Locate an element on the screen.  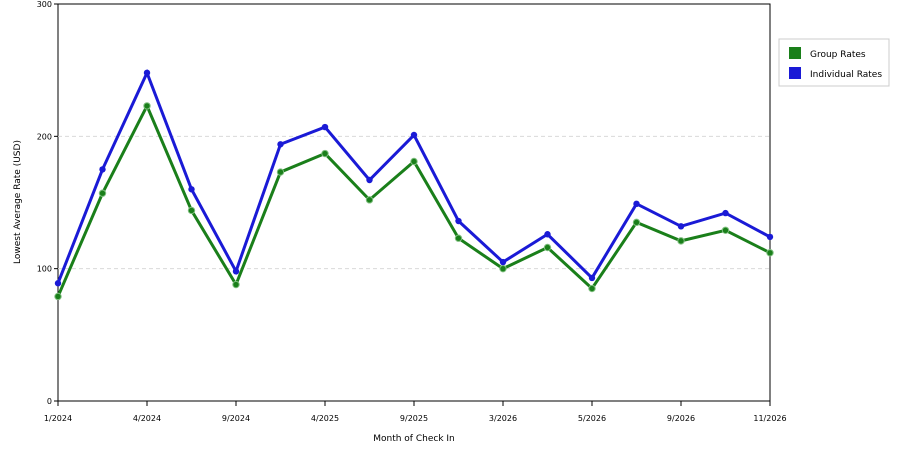
x-tick-label: 3/2026 is located at coordinates (503, 418).